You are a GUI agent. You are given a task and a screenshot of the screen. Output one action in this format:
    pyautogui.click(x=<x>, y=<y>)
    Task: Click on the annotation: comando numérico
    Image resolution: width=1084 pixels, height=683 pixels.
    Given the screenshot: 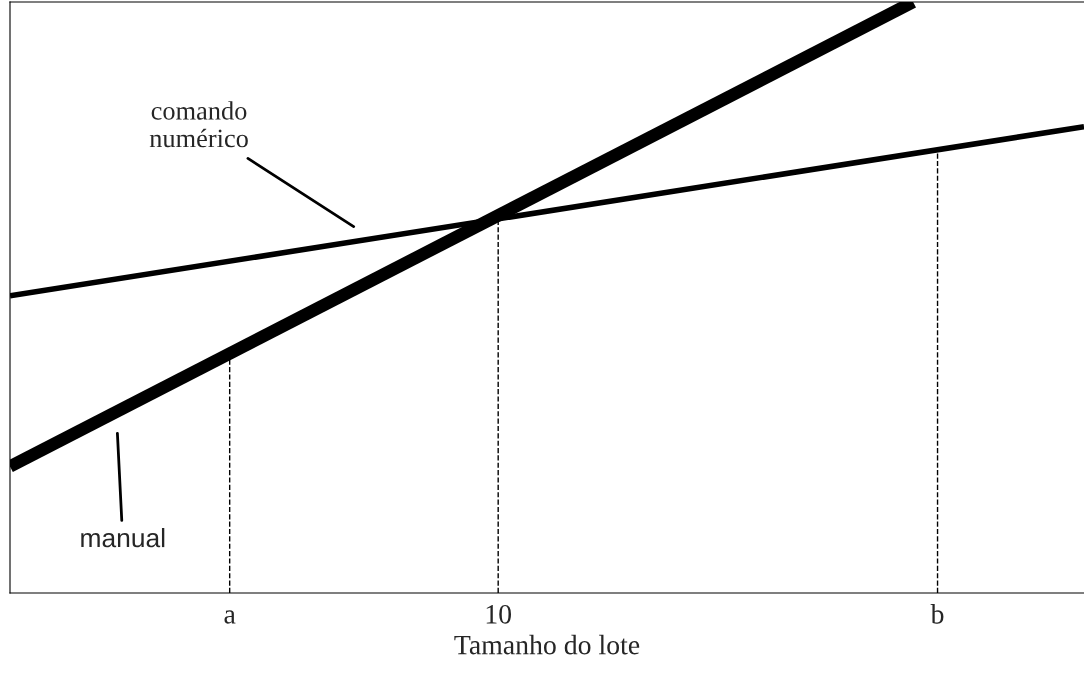 What is the action you would take?
    pyautogui.click(x=198, y=124)
    